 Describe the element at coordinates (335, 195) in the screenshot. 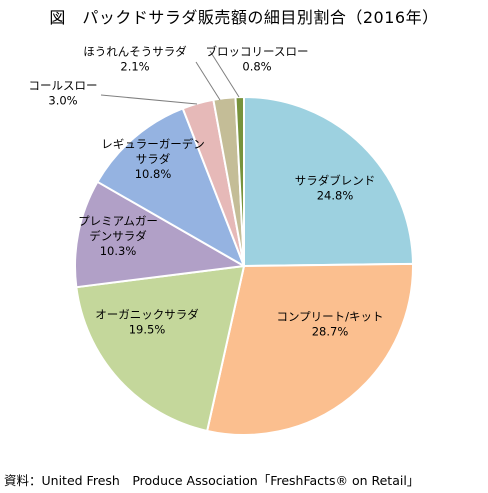

I see `slice-value-label: 24.8%` at that location.